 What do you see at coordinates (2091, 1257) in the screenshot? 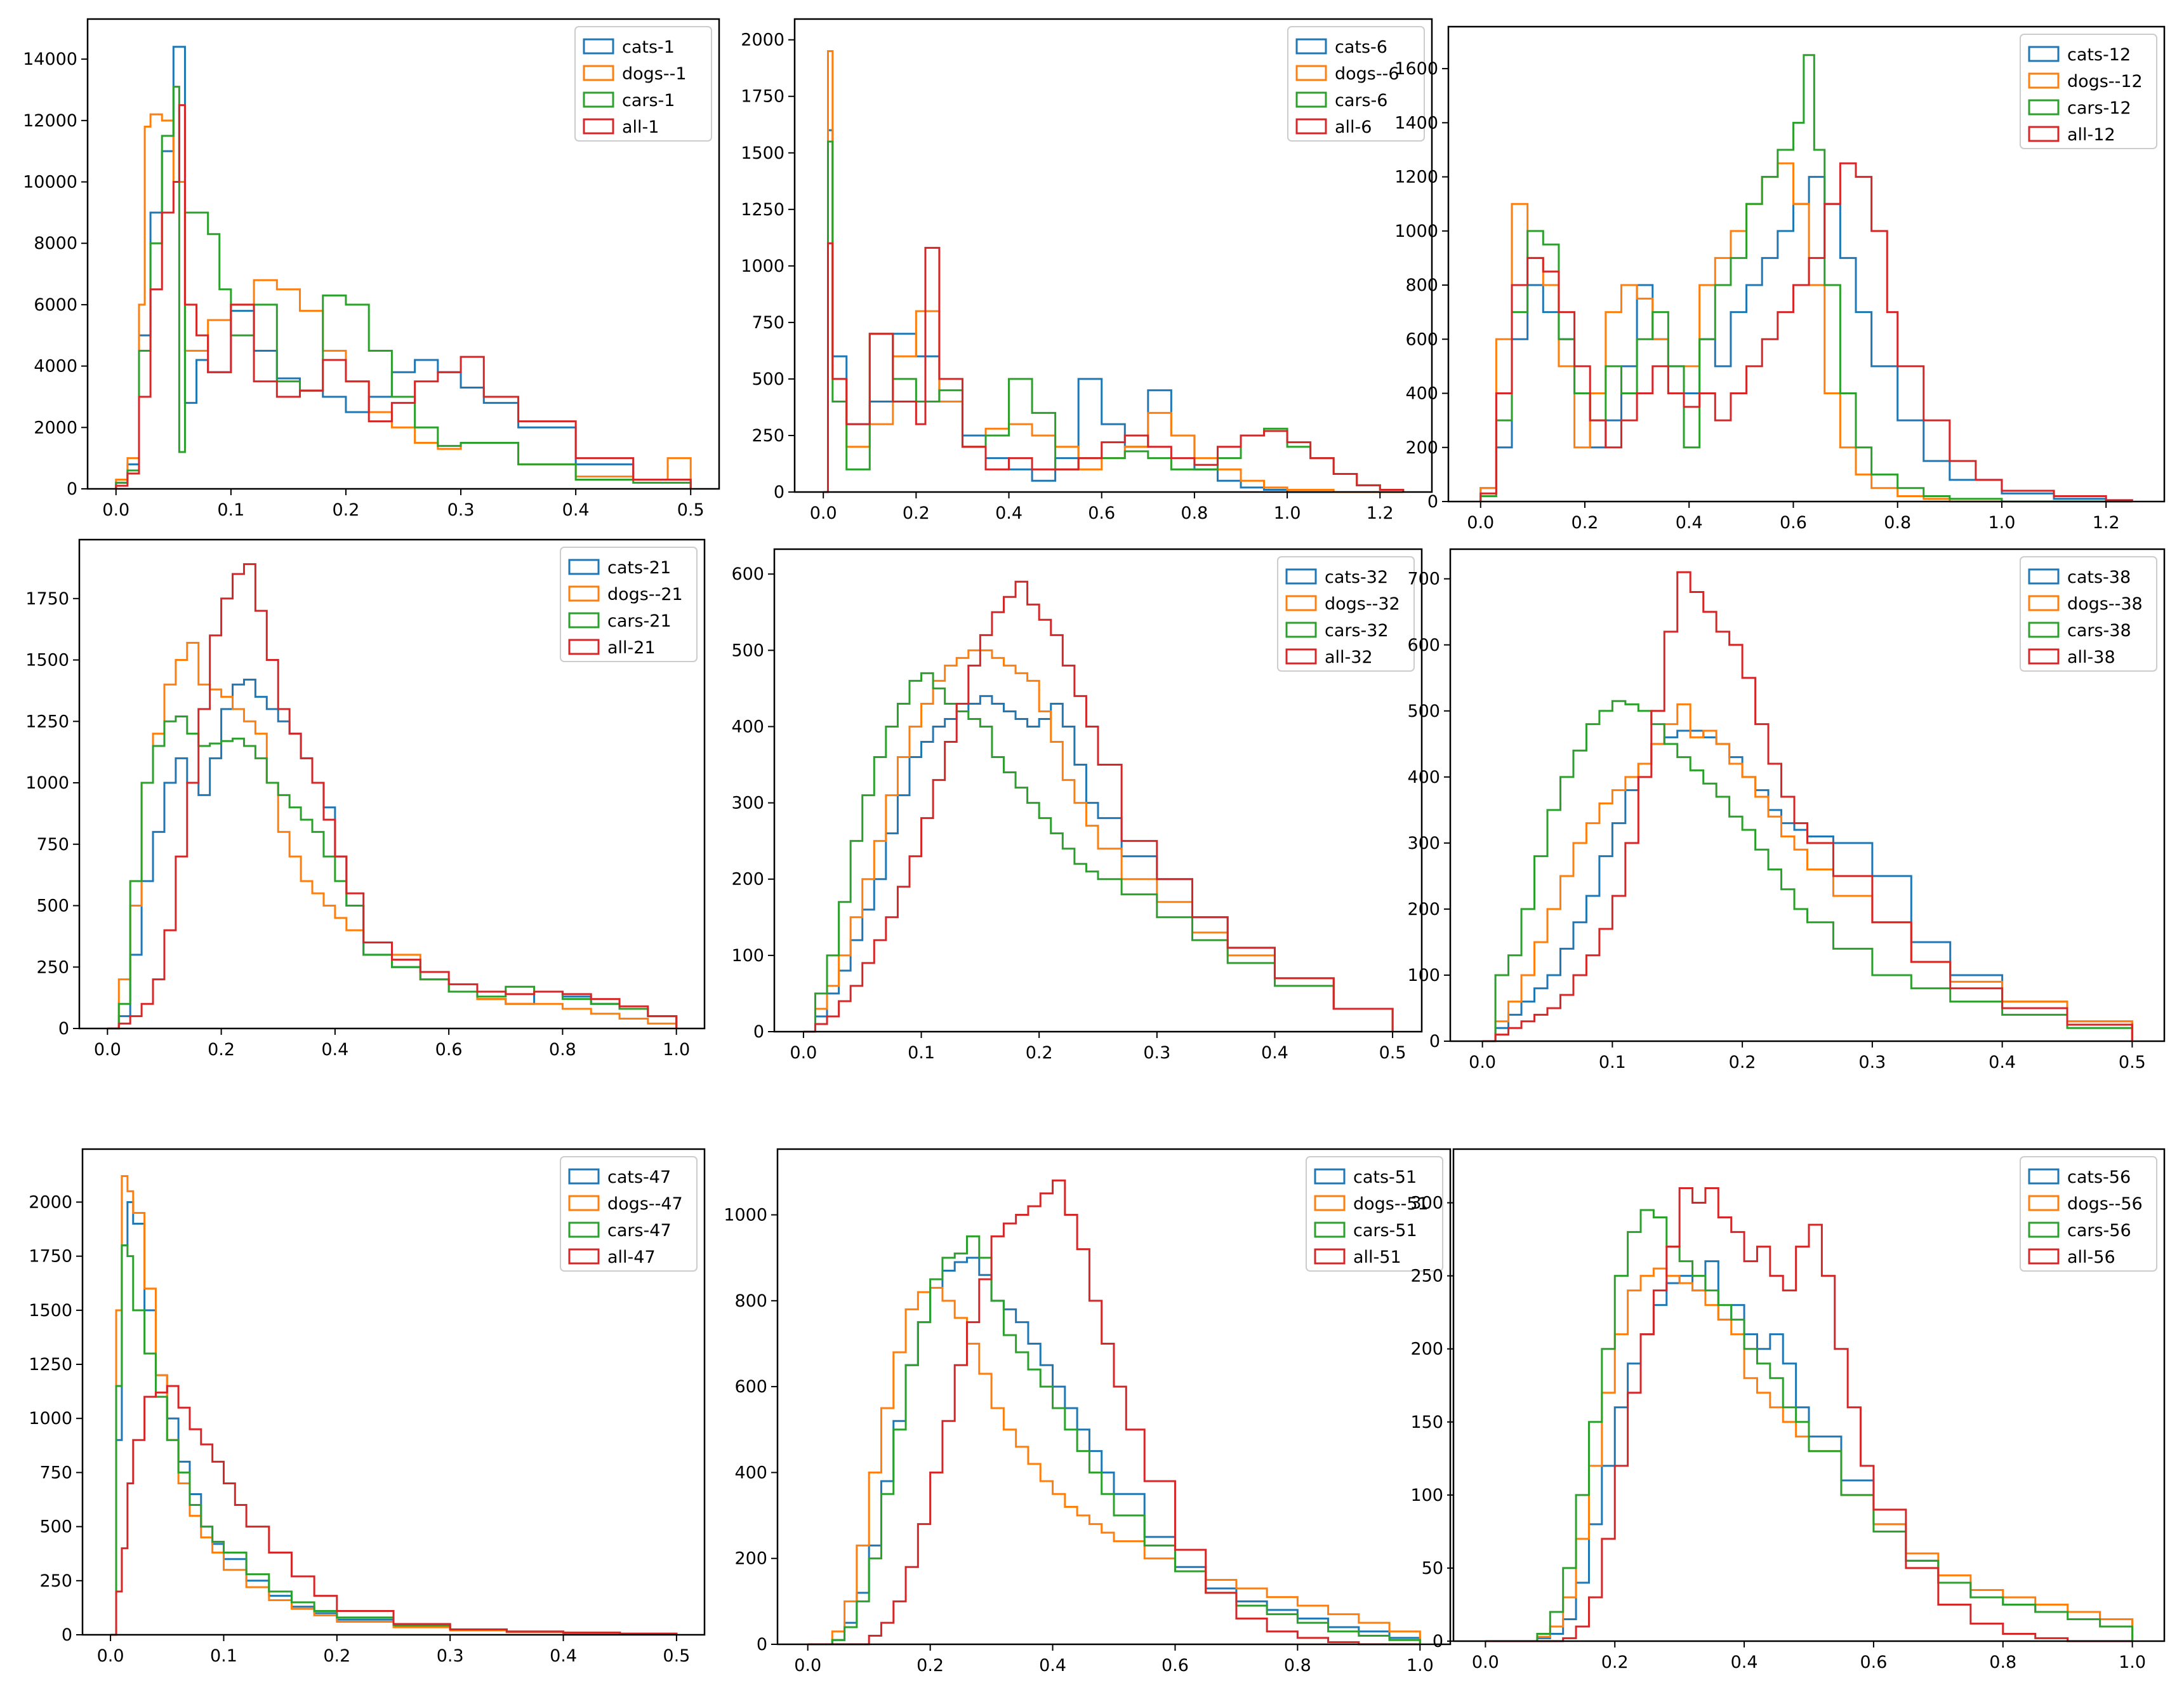
I see `legend-label-all: all-56` at bounding box center [2091, 1257].